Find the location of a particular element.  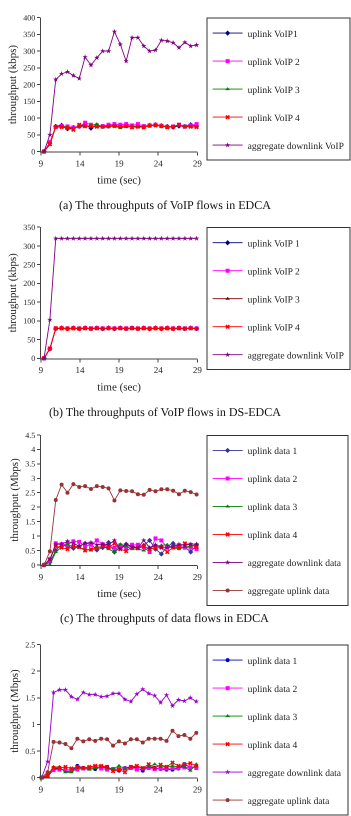

text: (b) The throughputs of VoIP flows in DS-EDCA is located at coordinates (165, 412).